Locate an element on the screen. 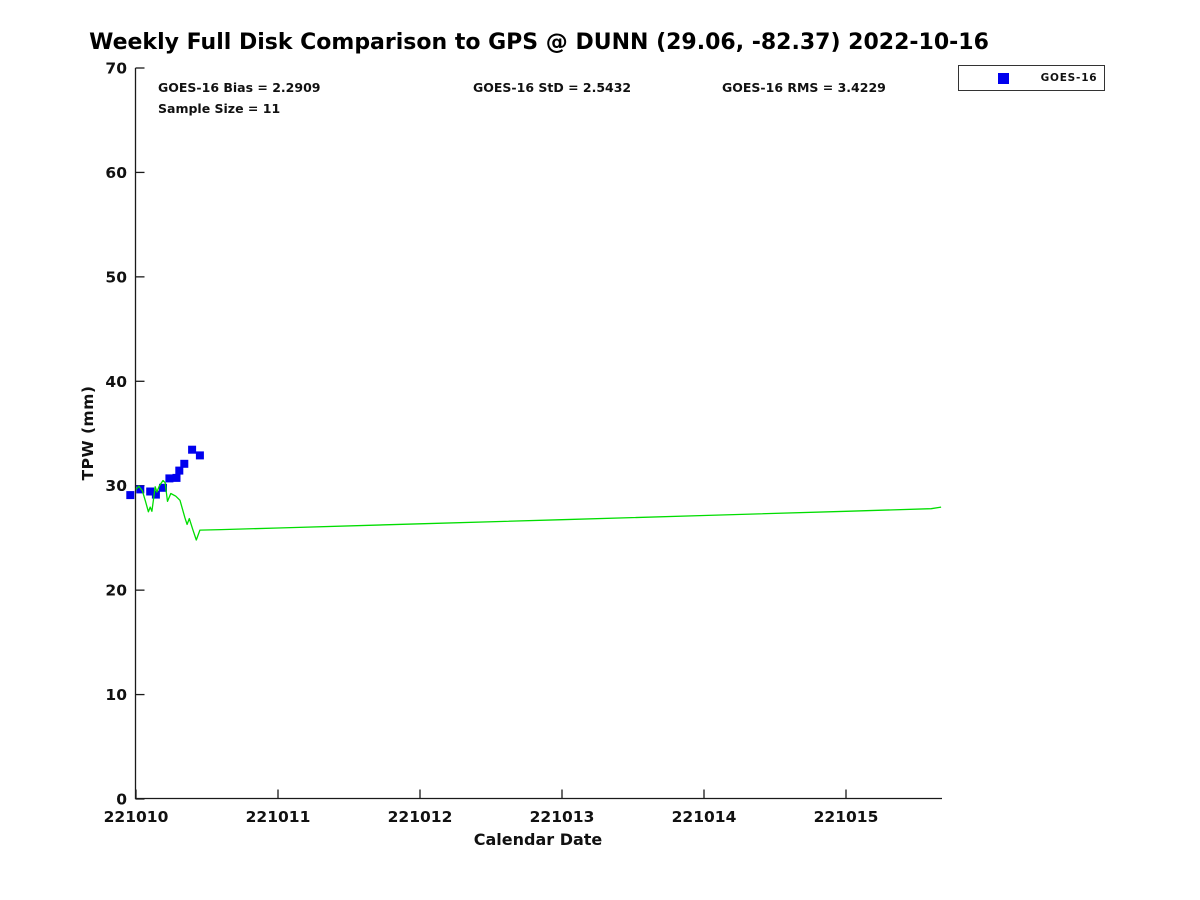 The width and height of the screenshot is (1200, 900). legend: GOES-16 is located at coordinates (1031, 78).